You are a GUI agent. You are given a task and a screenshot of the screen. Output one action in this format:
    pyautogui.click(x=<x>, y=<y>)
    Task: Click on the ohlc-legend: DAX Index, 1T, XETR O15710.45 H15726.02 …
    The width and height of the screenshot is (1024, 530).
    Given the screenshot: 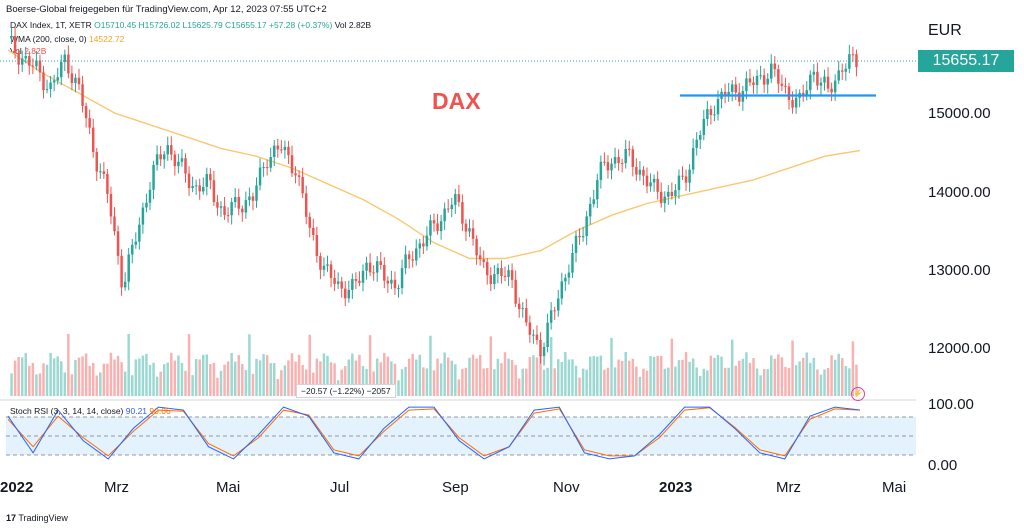 What is the action you would take?
    pyautogui.click(x=190, y=25)
    